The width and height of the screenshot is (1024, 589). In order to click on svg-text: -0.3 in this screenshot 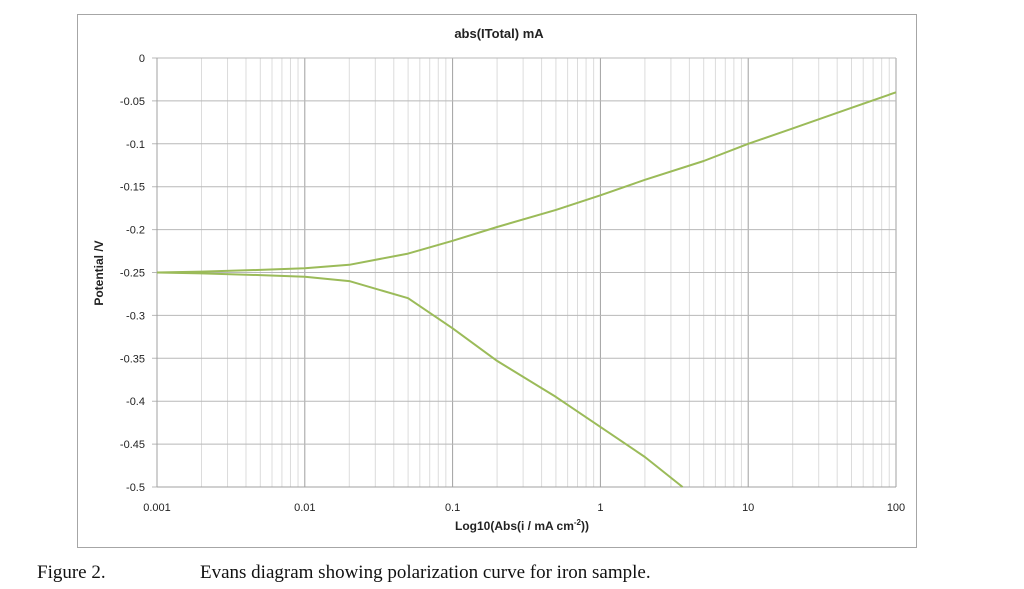, I will do `click(135, 316)`.